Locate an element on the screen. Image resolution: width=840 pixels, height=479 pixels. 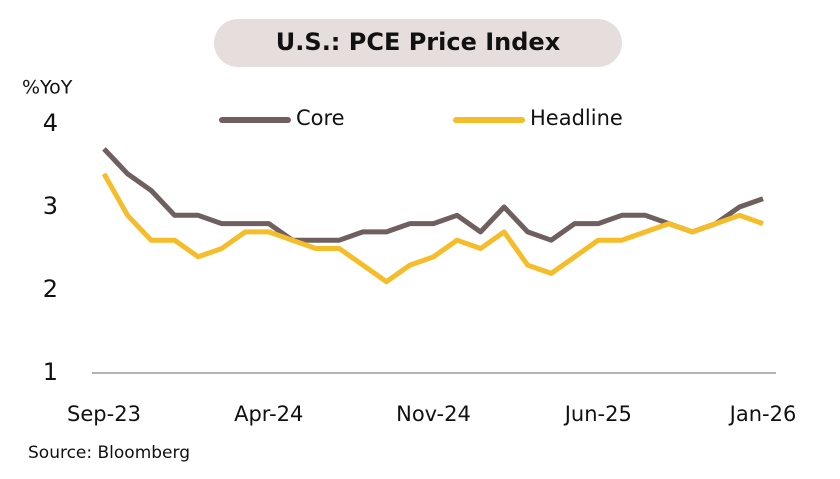
x-tick-label: Nov-24 is located at coordinates (433, 414).